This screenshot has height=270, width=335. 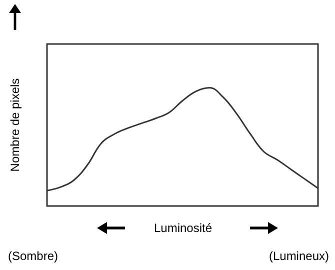 What do you see at coordinates (183, 228) in the screenshot?
I see `x-axis-title: Luminosité` at bounding box center [183, 228].